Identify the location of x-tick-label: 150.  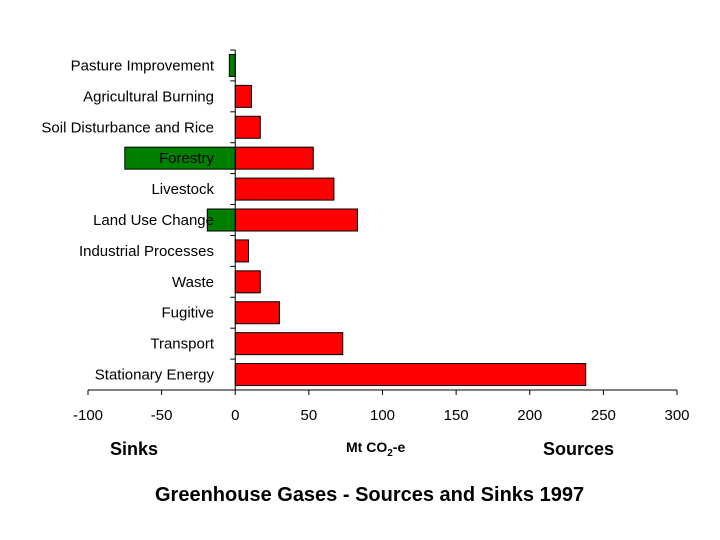
(456, 415).